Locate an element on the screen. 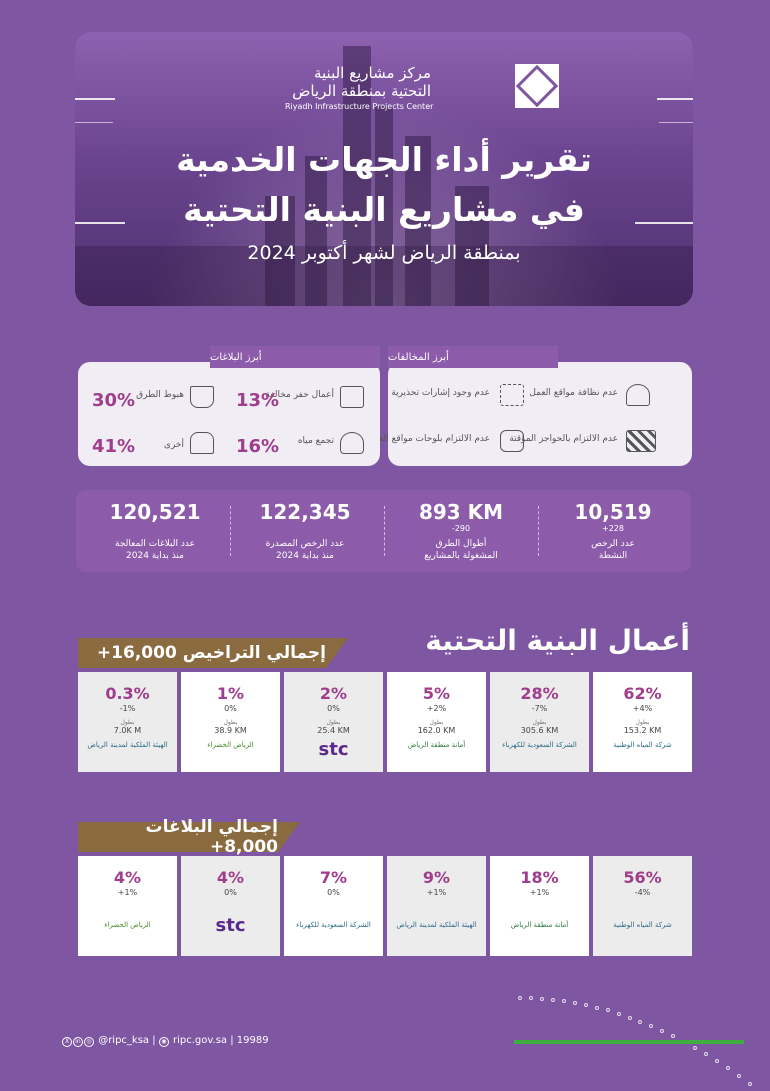  complaint-cell: 7% 0% الشركة السعودية للكهرباء is located at coordinates (333, 906).